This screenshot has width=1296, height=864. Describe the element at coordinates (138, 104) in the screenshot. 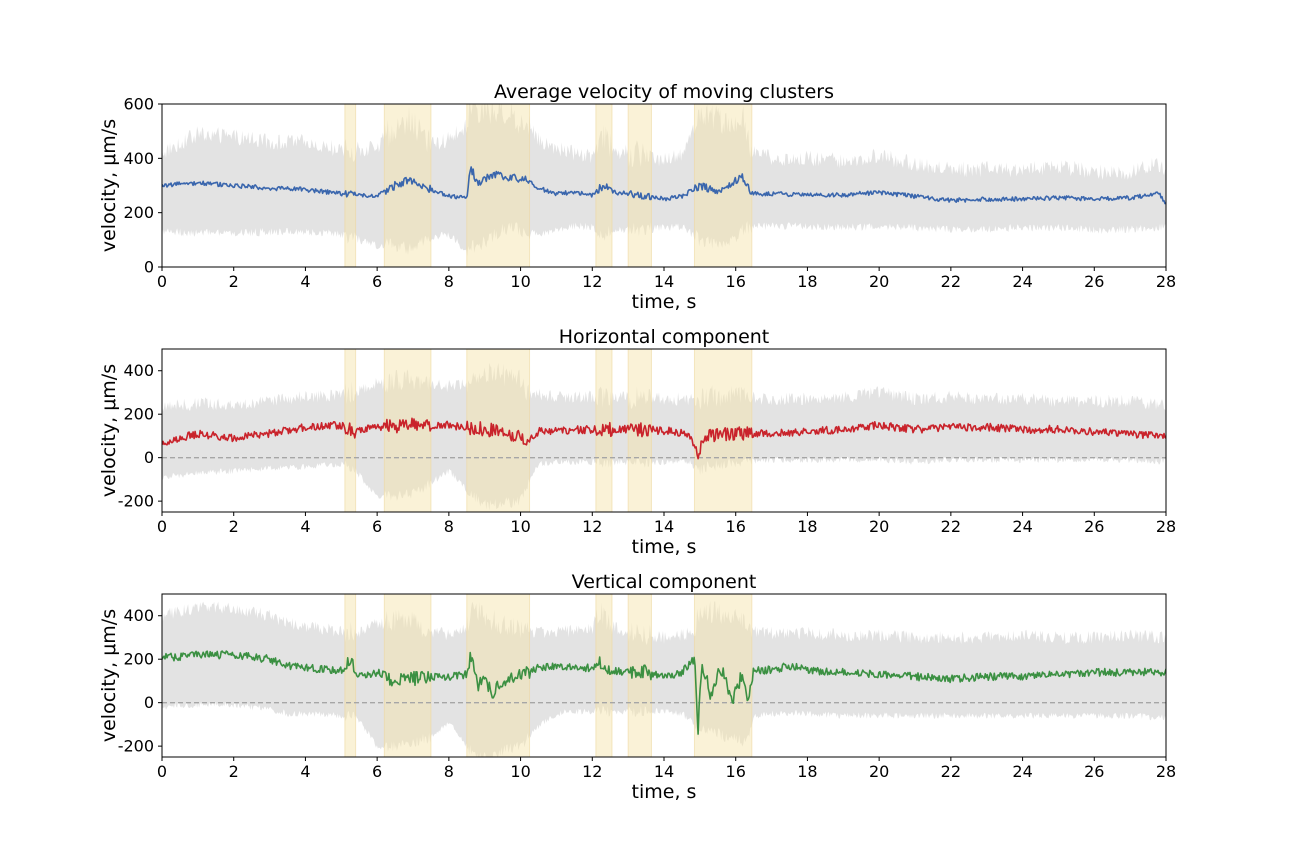

I see `y-tick-label: 600` at that location.